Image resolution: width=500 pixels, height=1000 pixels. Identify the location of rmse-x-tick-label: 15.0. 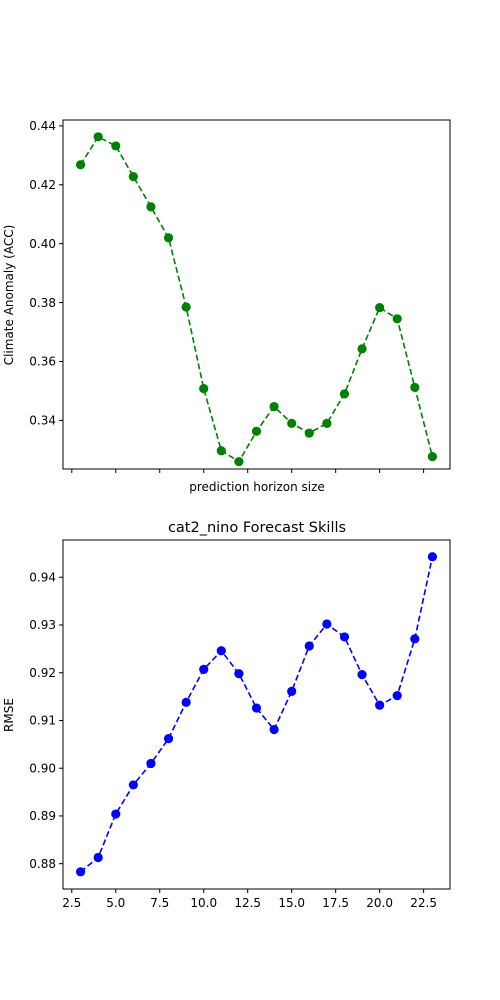
(291, 903).